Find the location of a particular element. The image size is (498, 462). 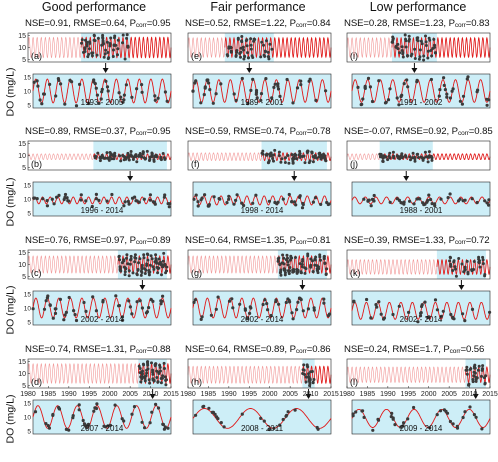

panel-label: (l) is located at coordinates (354, 382).